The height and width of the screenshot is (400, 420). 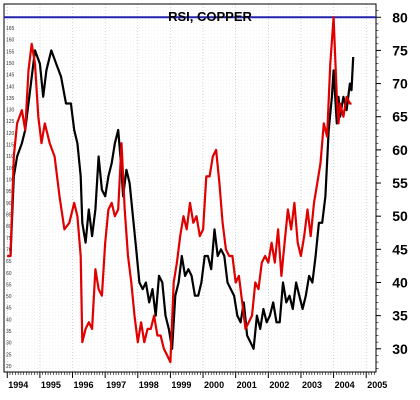 What do you see at coordinates (18, 385) in the screenshot?
I see `x-tick-label: 1994` at bounding box center [18, 385].